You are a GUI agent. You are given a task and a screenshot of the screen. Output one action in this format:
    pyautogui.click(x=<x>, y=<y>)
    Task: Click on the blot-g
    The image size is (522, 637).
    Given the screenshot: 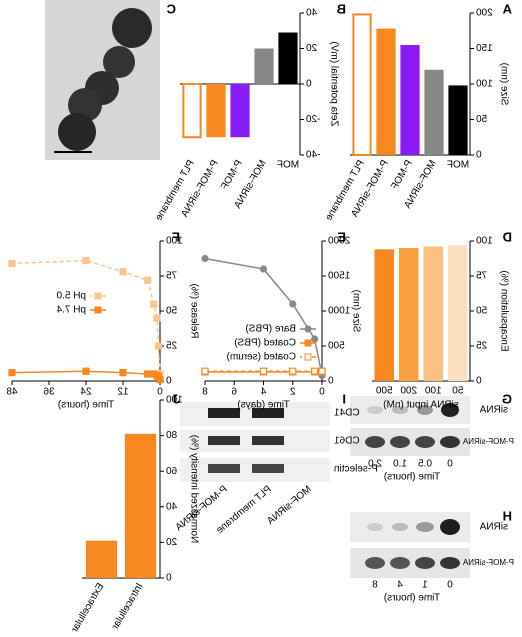 What is the action you would take?
    pyautogui.click(x=410, y=426)
    